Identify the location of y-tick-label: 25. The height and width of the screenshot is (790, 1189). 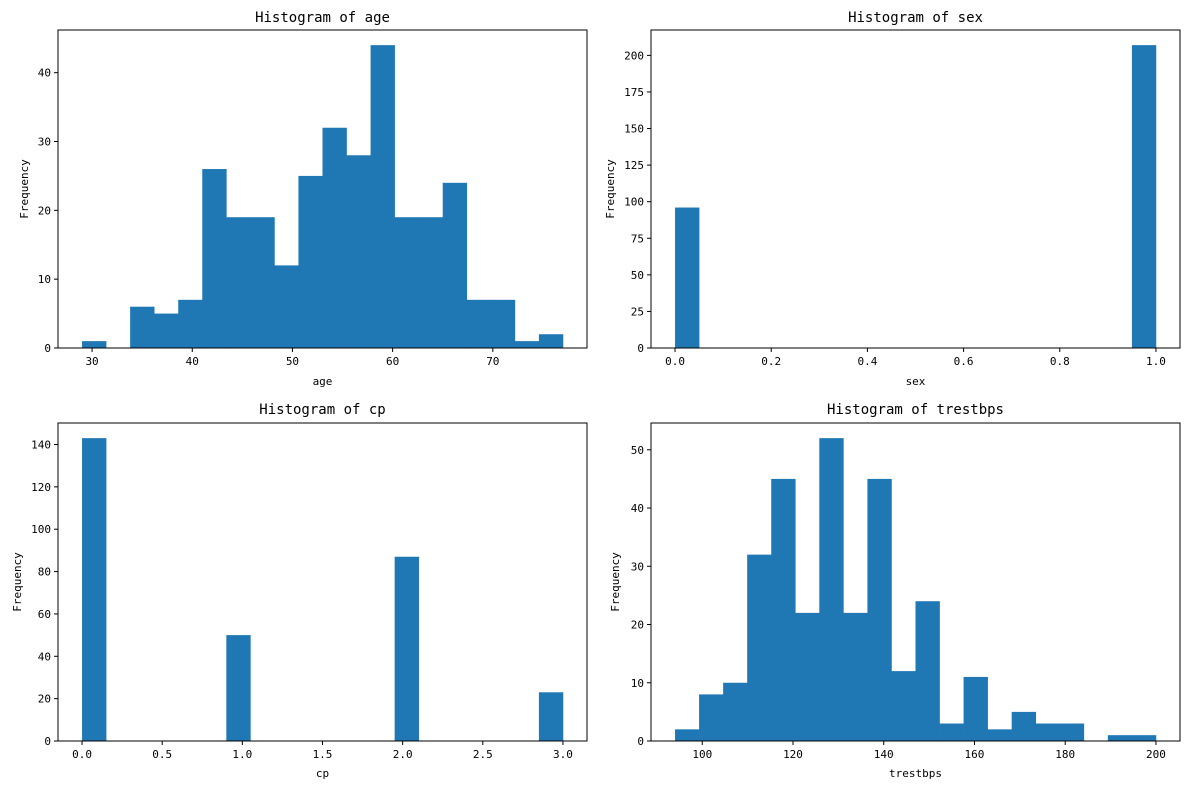
(637, 311).